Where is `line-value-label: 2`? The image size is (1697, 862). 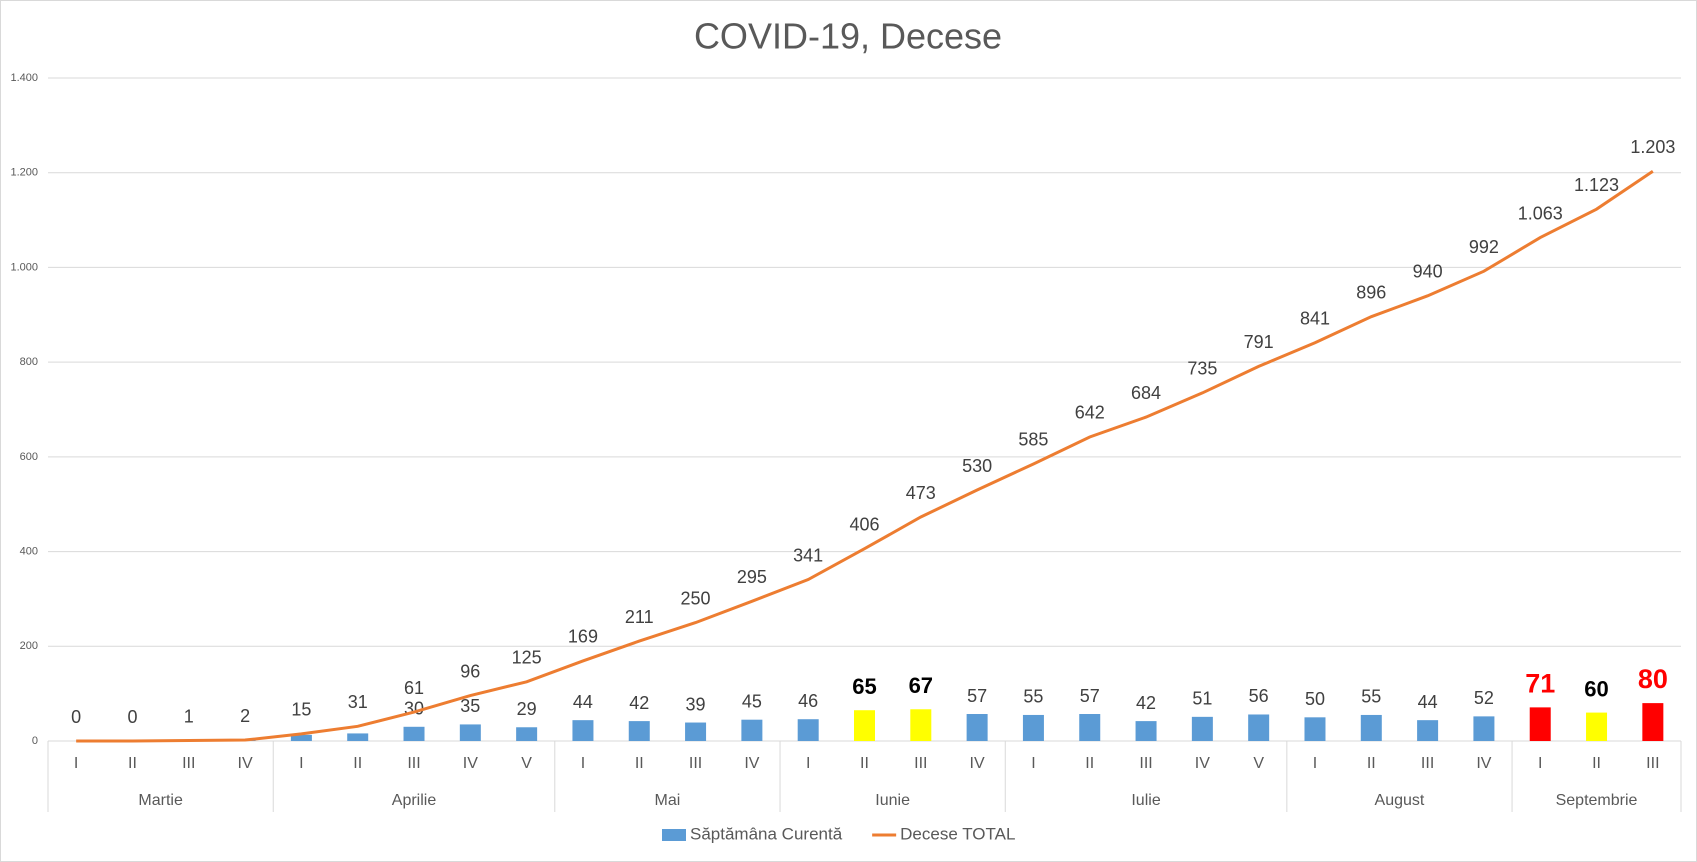 line-value-label: 2 is located at coordinates (245, 716).